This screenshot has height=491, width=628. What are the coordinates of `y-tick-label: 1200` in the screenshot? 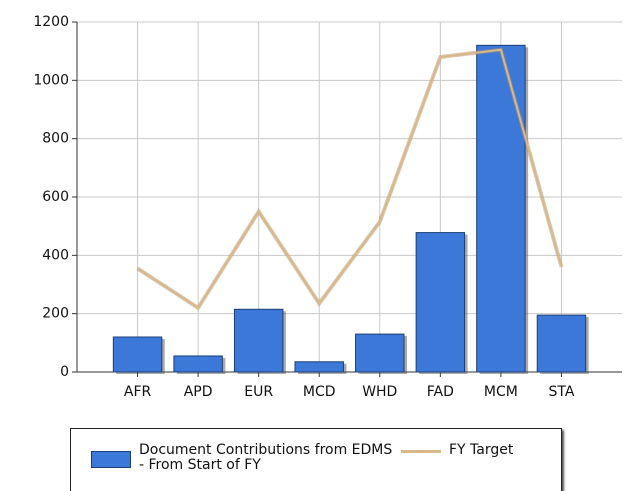 It's located at (51, 22).